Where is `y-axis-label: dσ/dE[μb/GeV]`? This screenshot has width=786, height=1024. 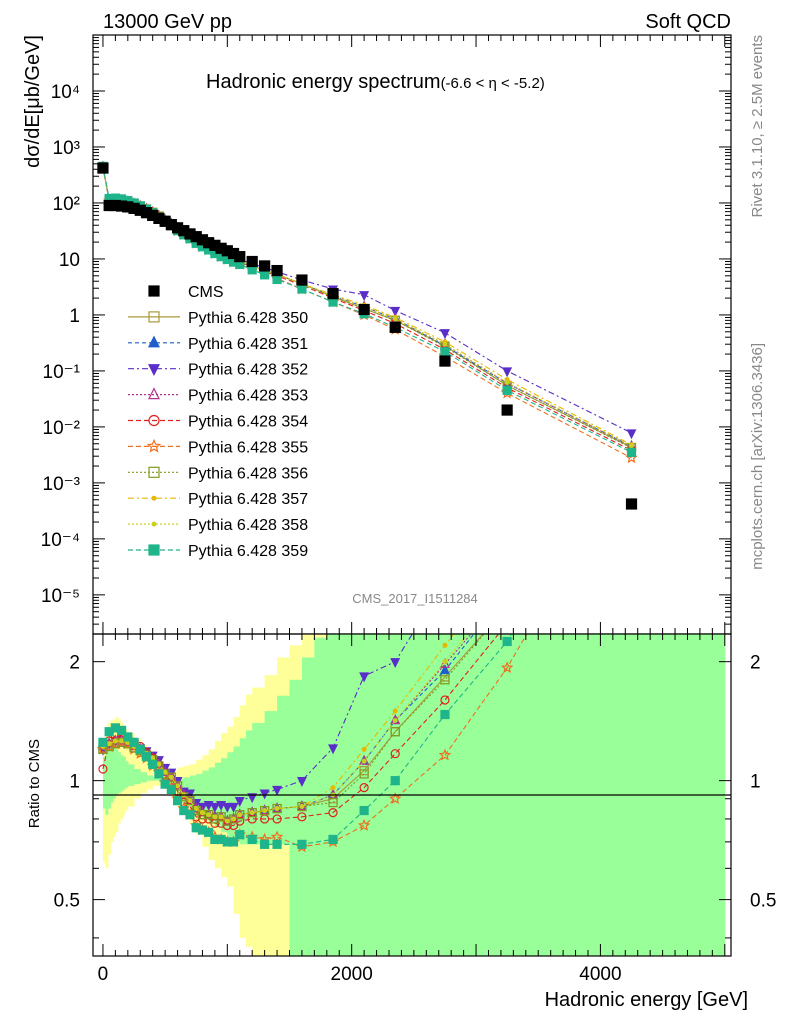
y-axis-label: dσ/dE[μb/GeV] is located at coordinates (33, 101).